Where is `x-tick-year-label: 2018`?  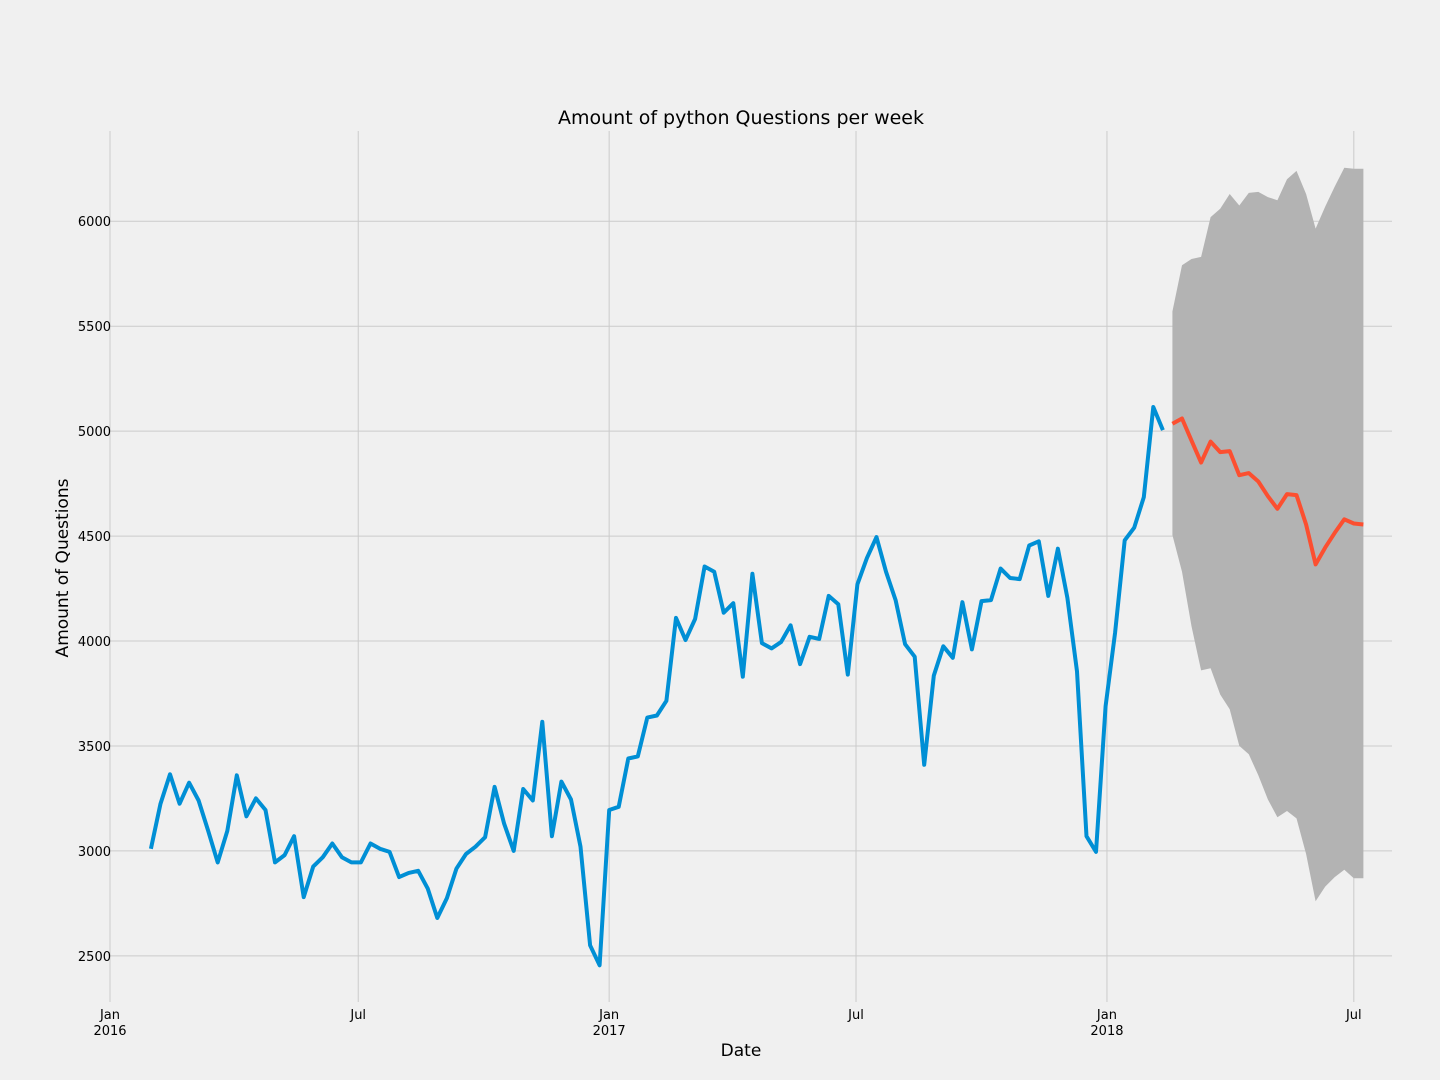
x-tick-year-label: 2018 is located at coordinates (1106, 1031).